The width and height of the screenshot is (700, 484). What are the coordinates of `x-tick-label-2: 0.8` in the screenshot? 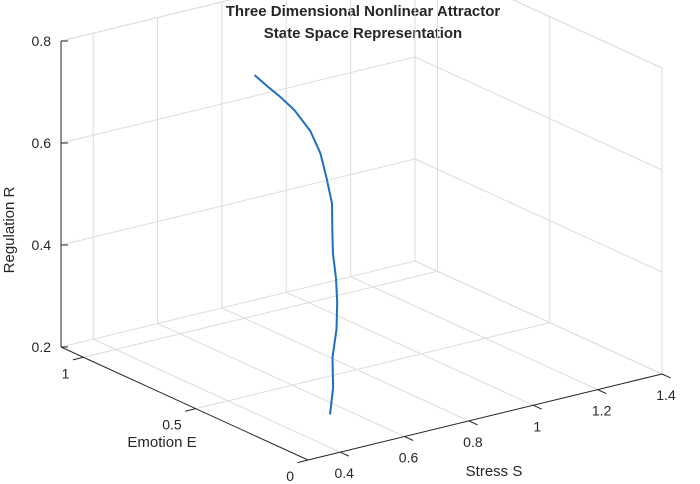 It's located at (473, 442).